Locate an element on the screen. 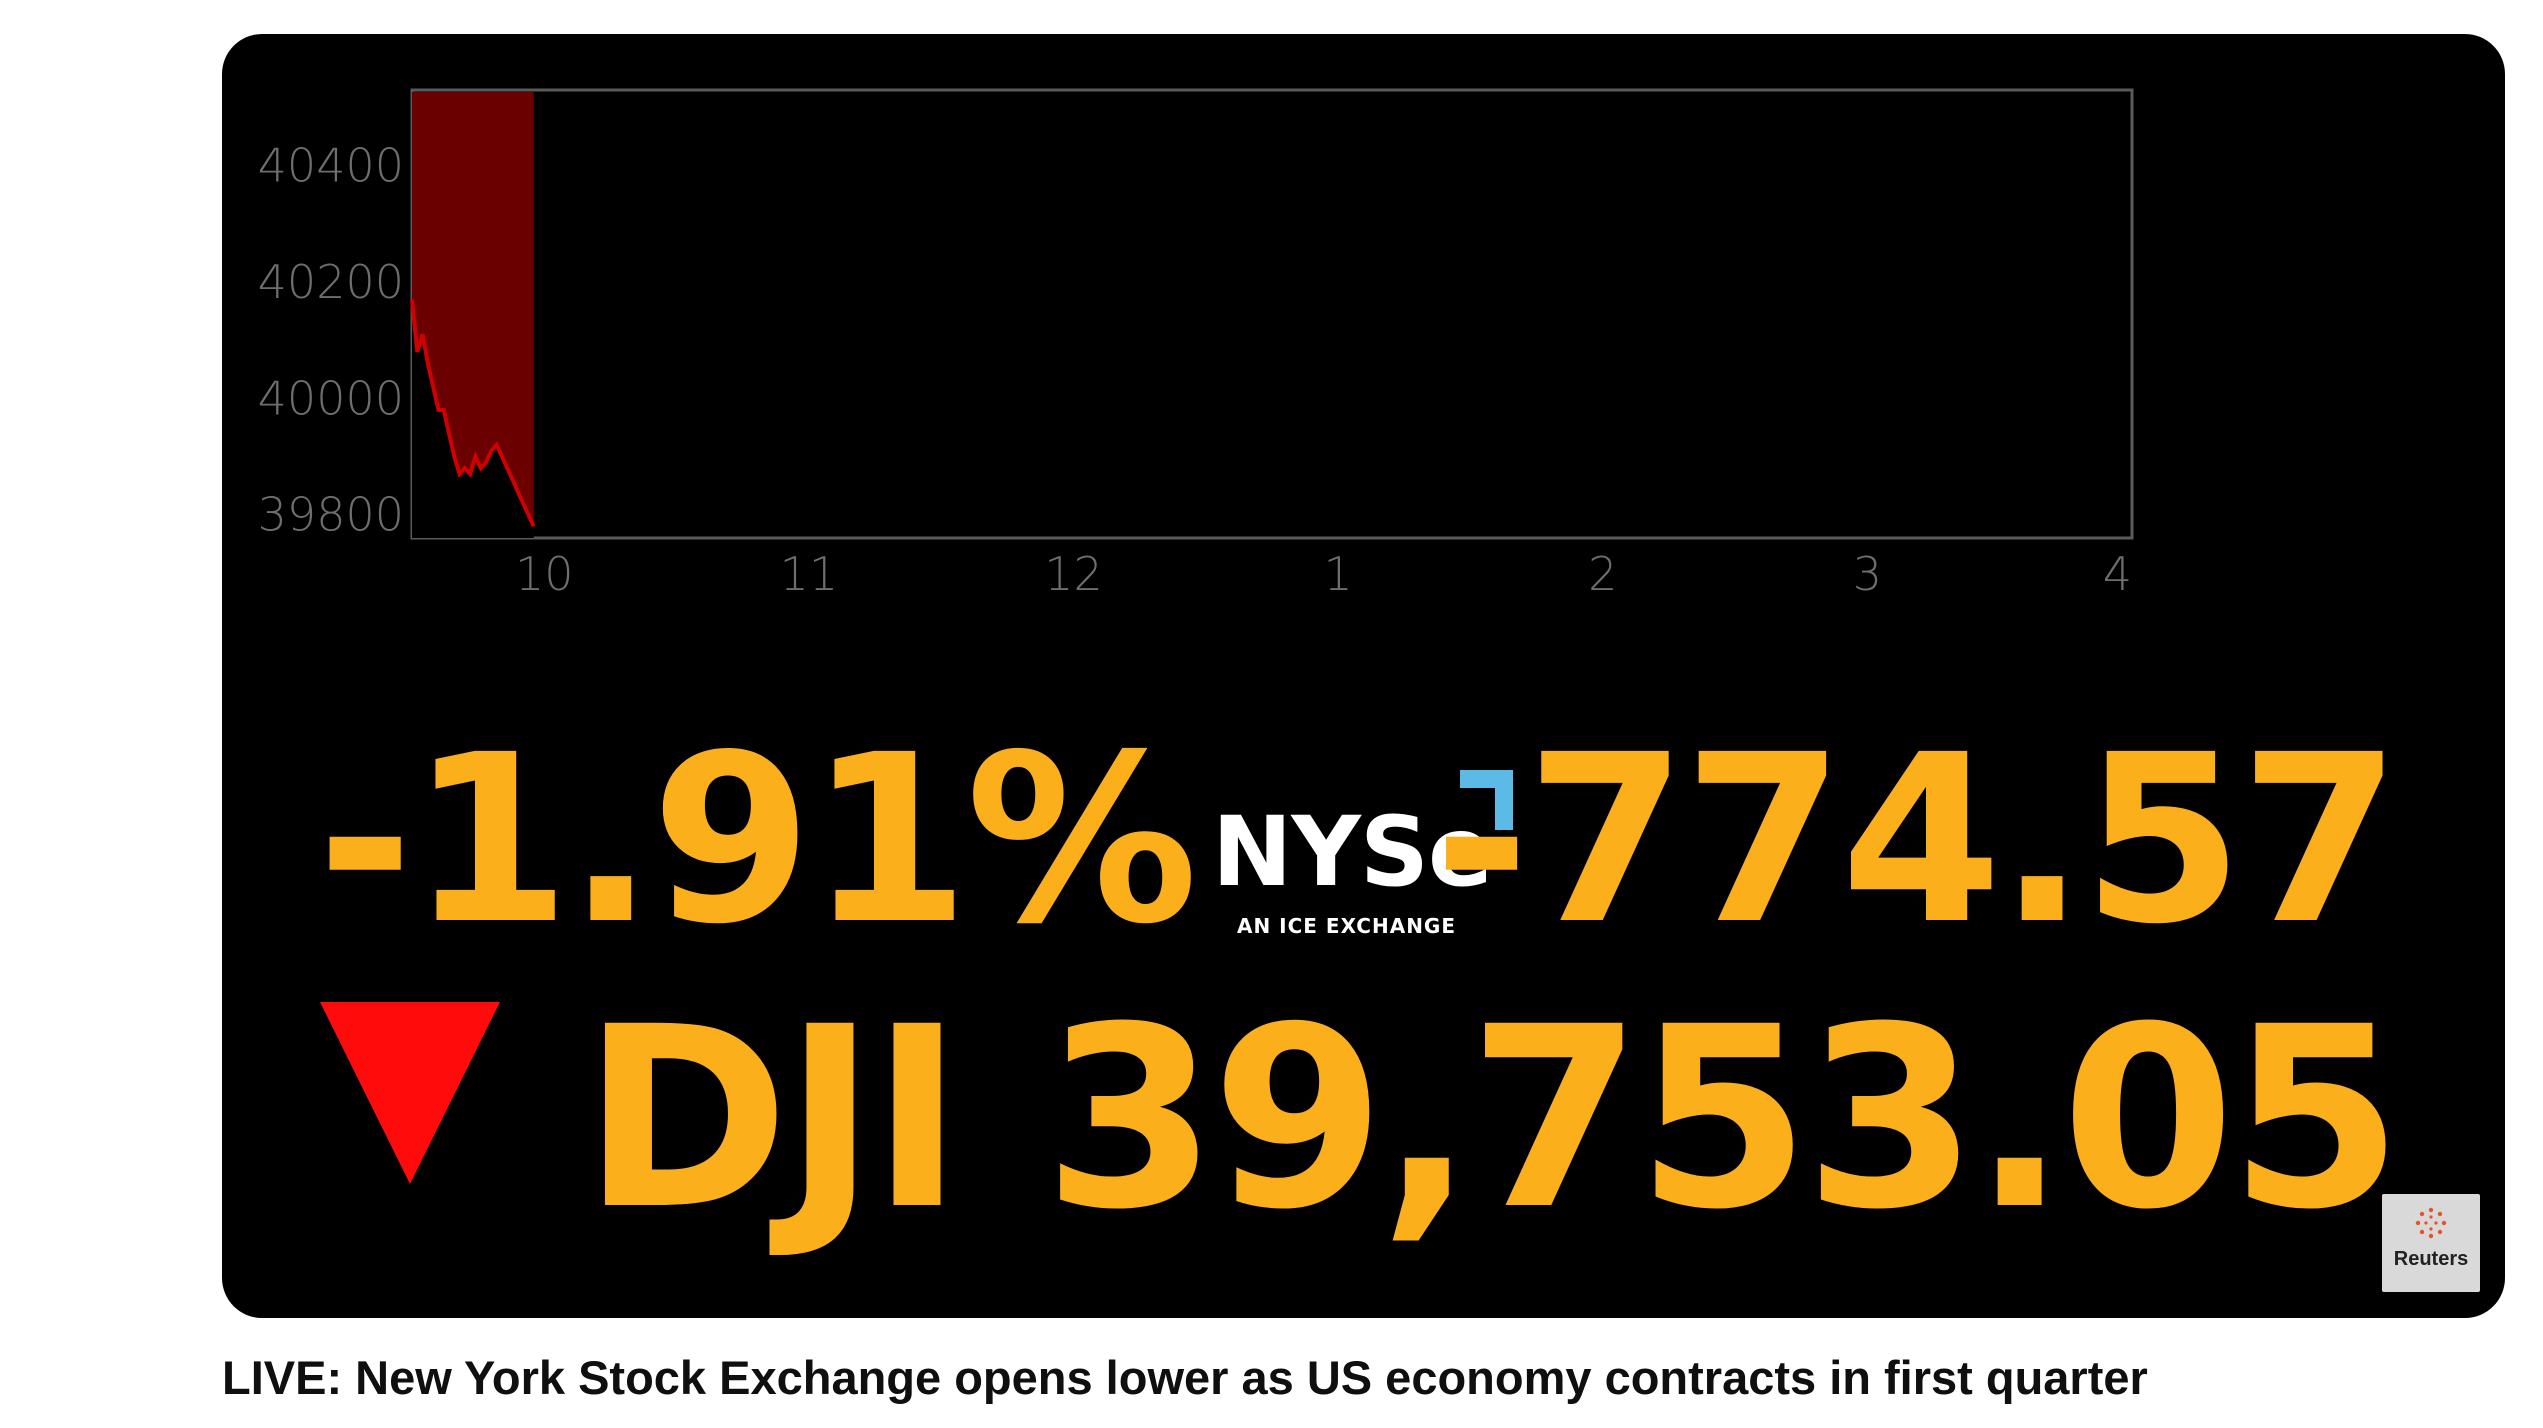  reuters-dots-icon is located at coordinates (2431, 1223).